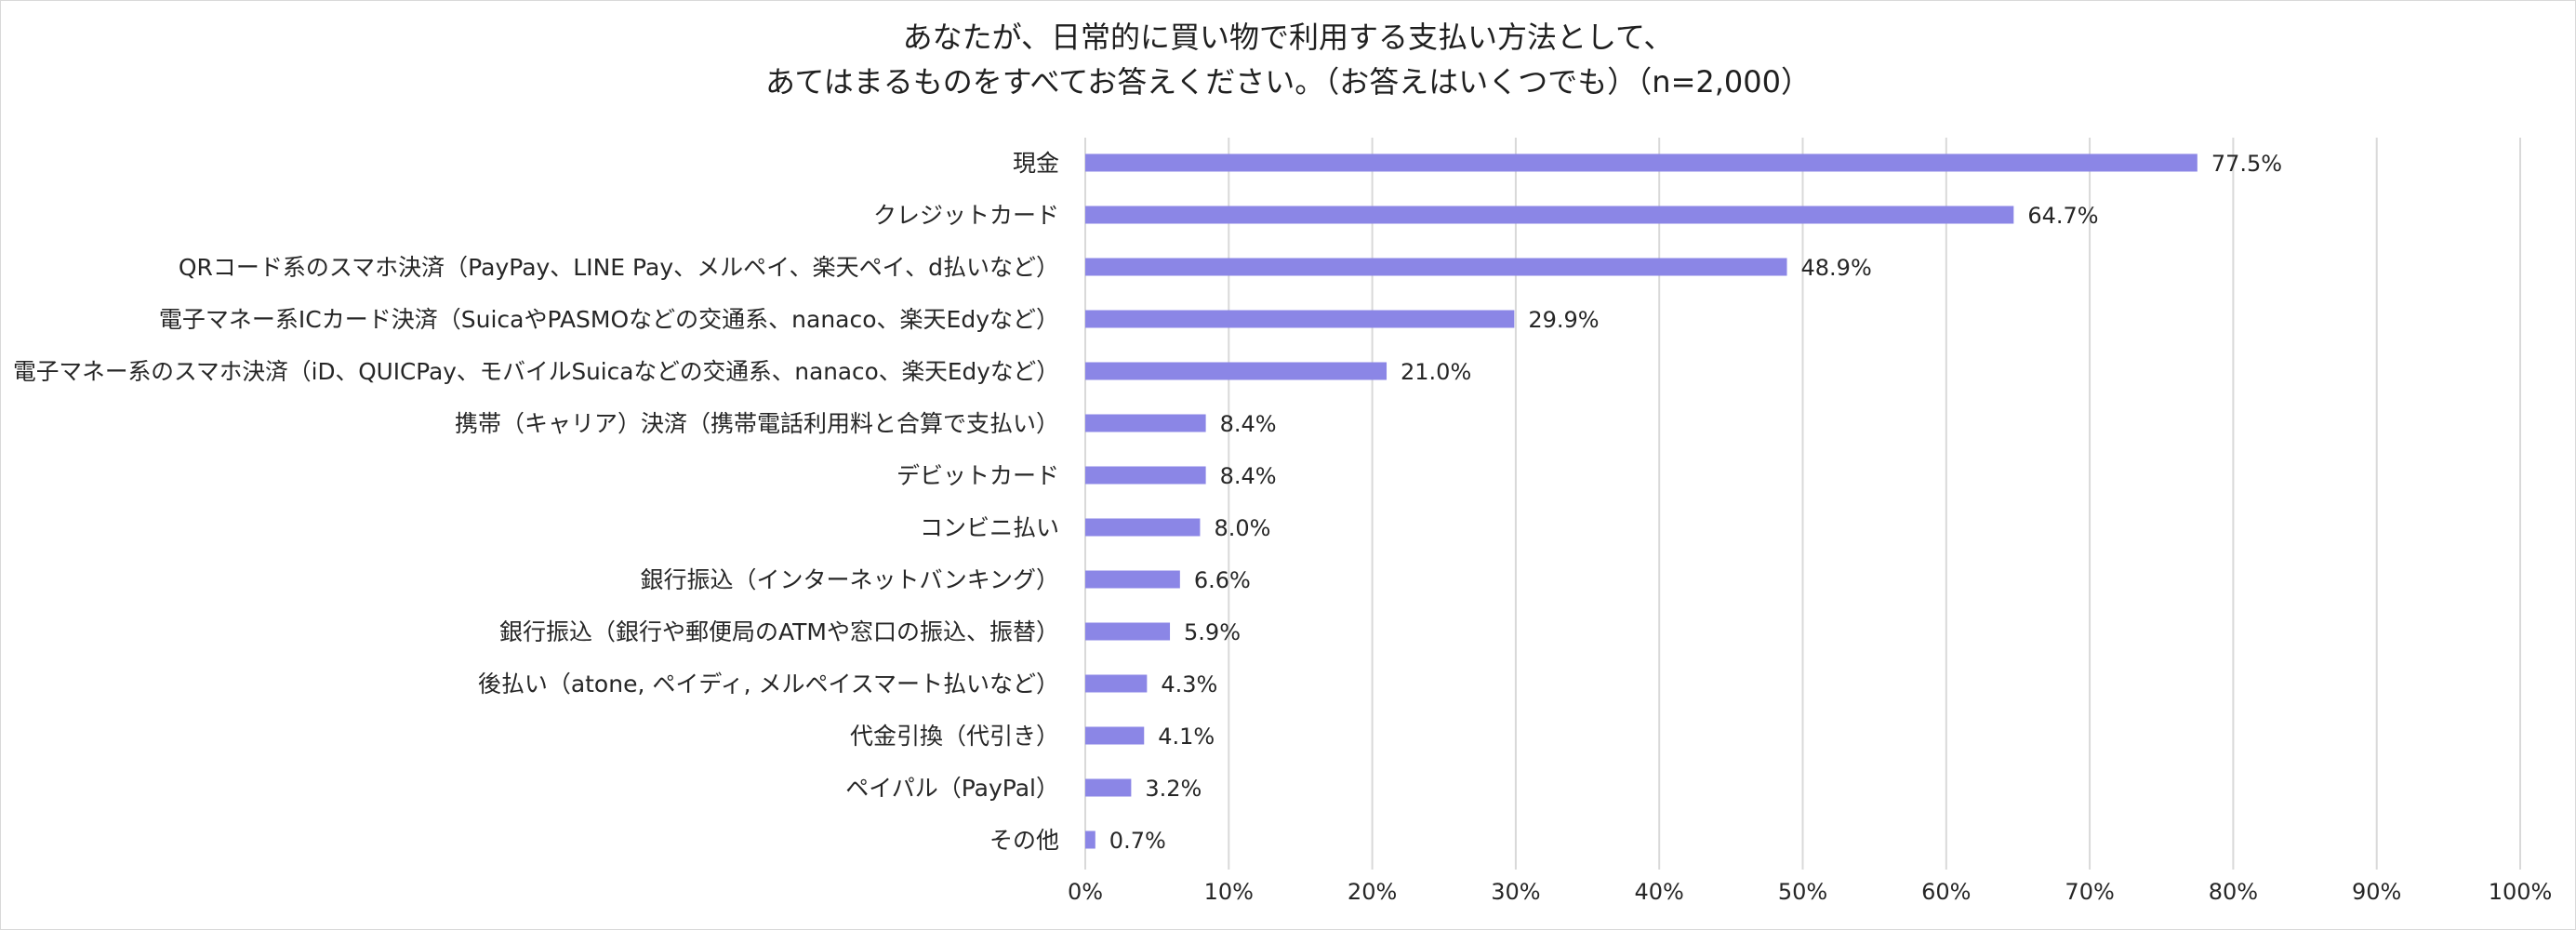 This screenshot has width=2576, height=930. I want to click on category-label: 代金引換（代引き）, so click(954, 736).